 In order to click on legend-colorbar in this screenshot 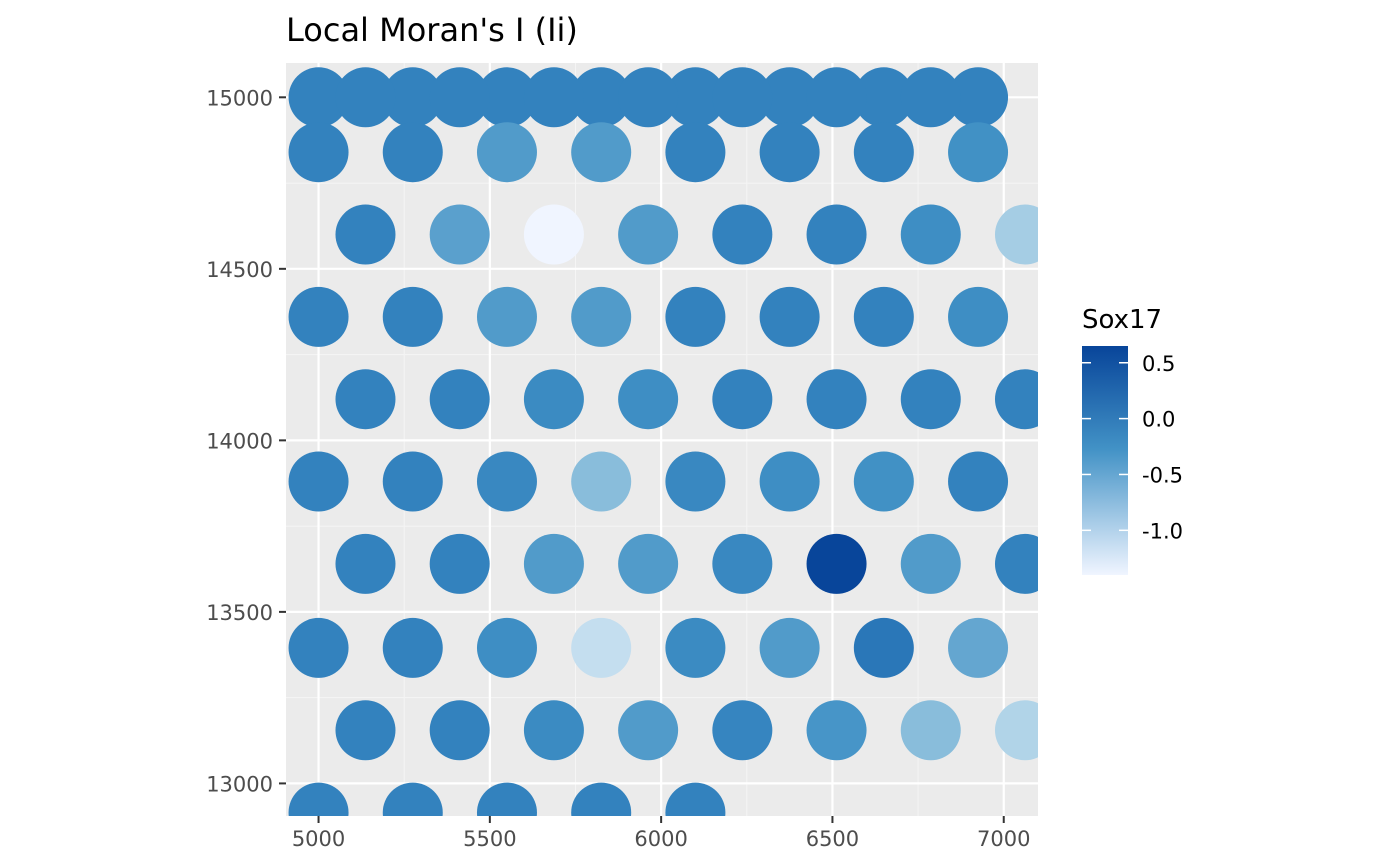, I will do `click(1105, 460)`.